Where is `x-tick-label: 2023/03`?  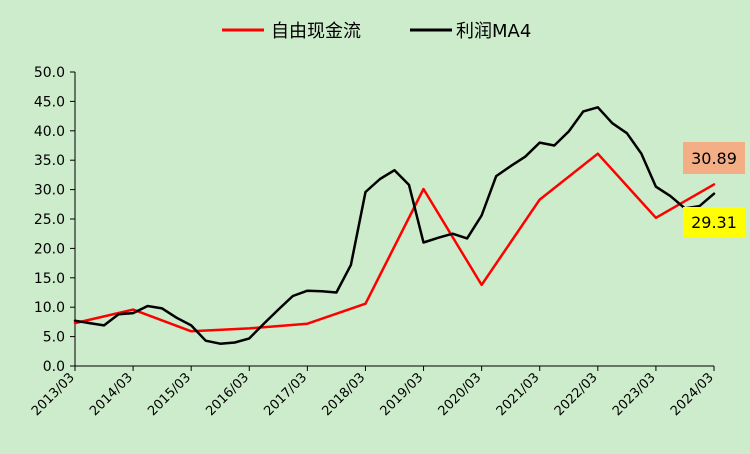 x-tick-label: 2023/03 is located at coordinates (634, 394).